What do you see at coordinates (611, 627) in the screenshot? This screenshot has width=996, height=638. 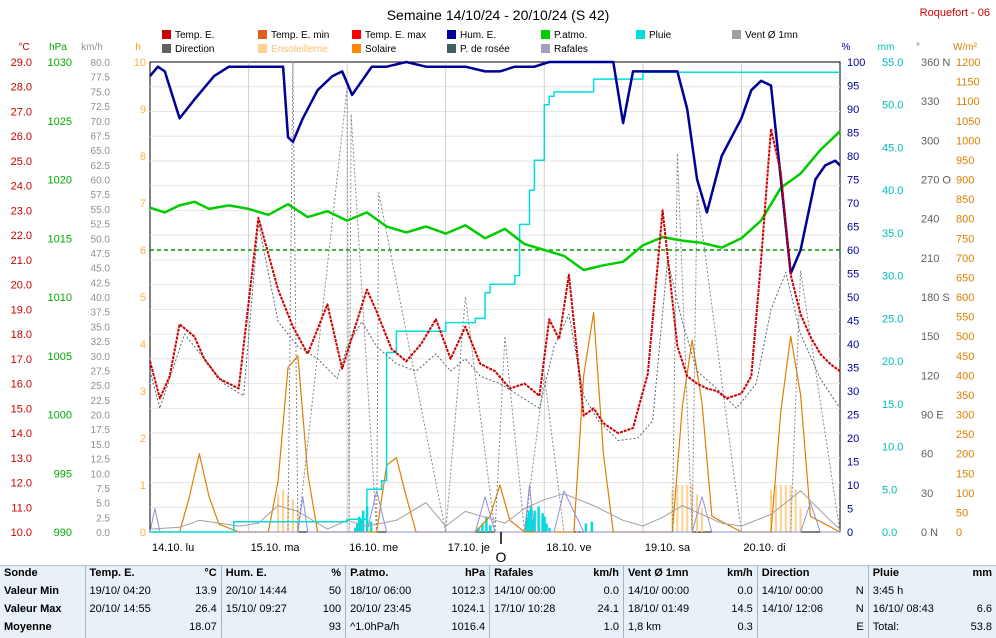 I see `gust-avg: 1.0` at bounding box center [611, 627].